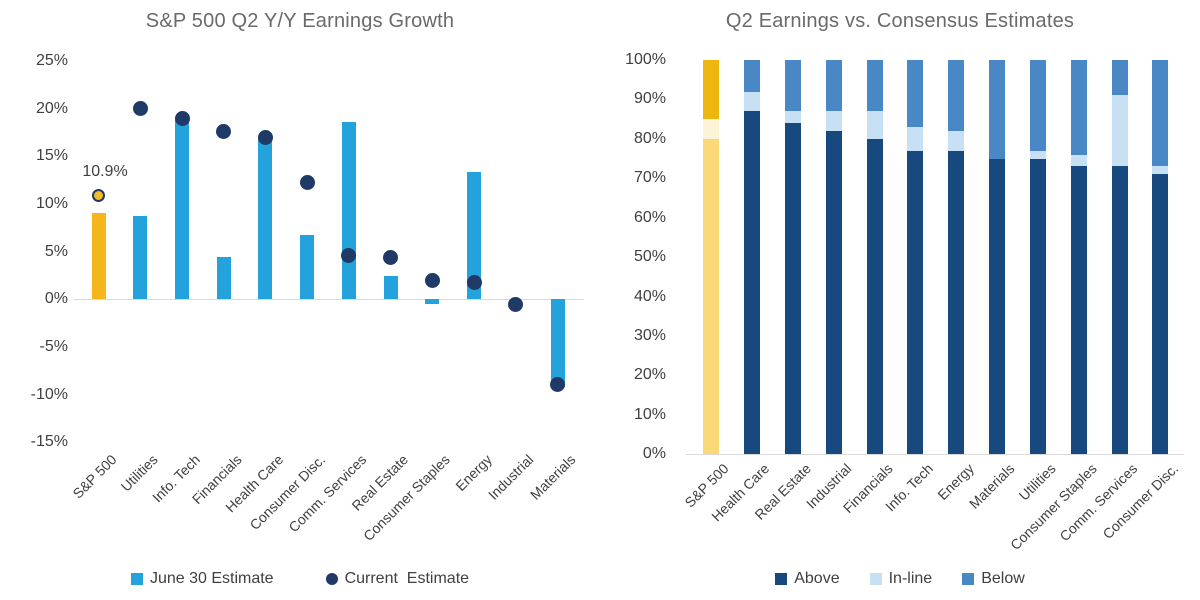 This screenshot has height=600, width=1200. What do you see at coordinates (105, 171) in the screenshot?
I see `sp500-current-estimate-data-label: 10.9%` at bounding box center [105, 171].